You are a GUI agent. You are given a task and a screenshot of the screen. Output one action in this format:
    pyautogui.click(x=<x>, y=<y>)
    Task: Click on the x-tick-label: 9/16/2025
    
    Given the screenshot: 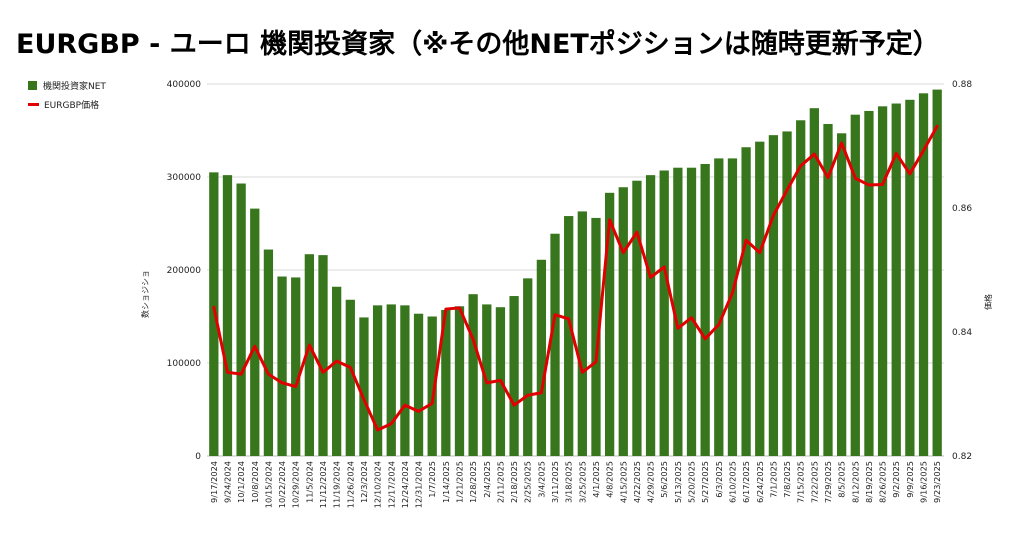 What is the action you would take?
    pyautogui.click(x=924, y=482)
    